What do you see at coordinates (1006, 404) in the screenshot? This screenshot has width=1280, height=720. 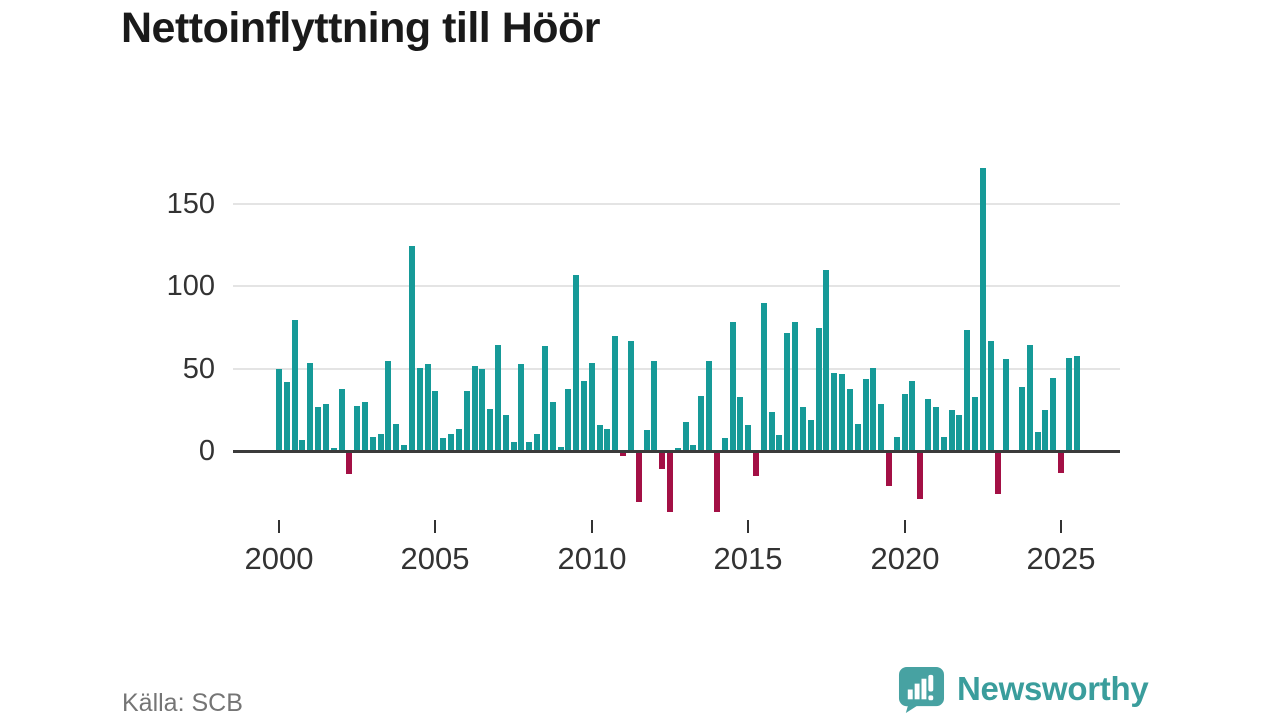 I see `bar-2023Q2` at bounding box center [1006, 404].